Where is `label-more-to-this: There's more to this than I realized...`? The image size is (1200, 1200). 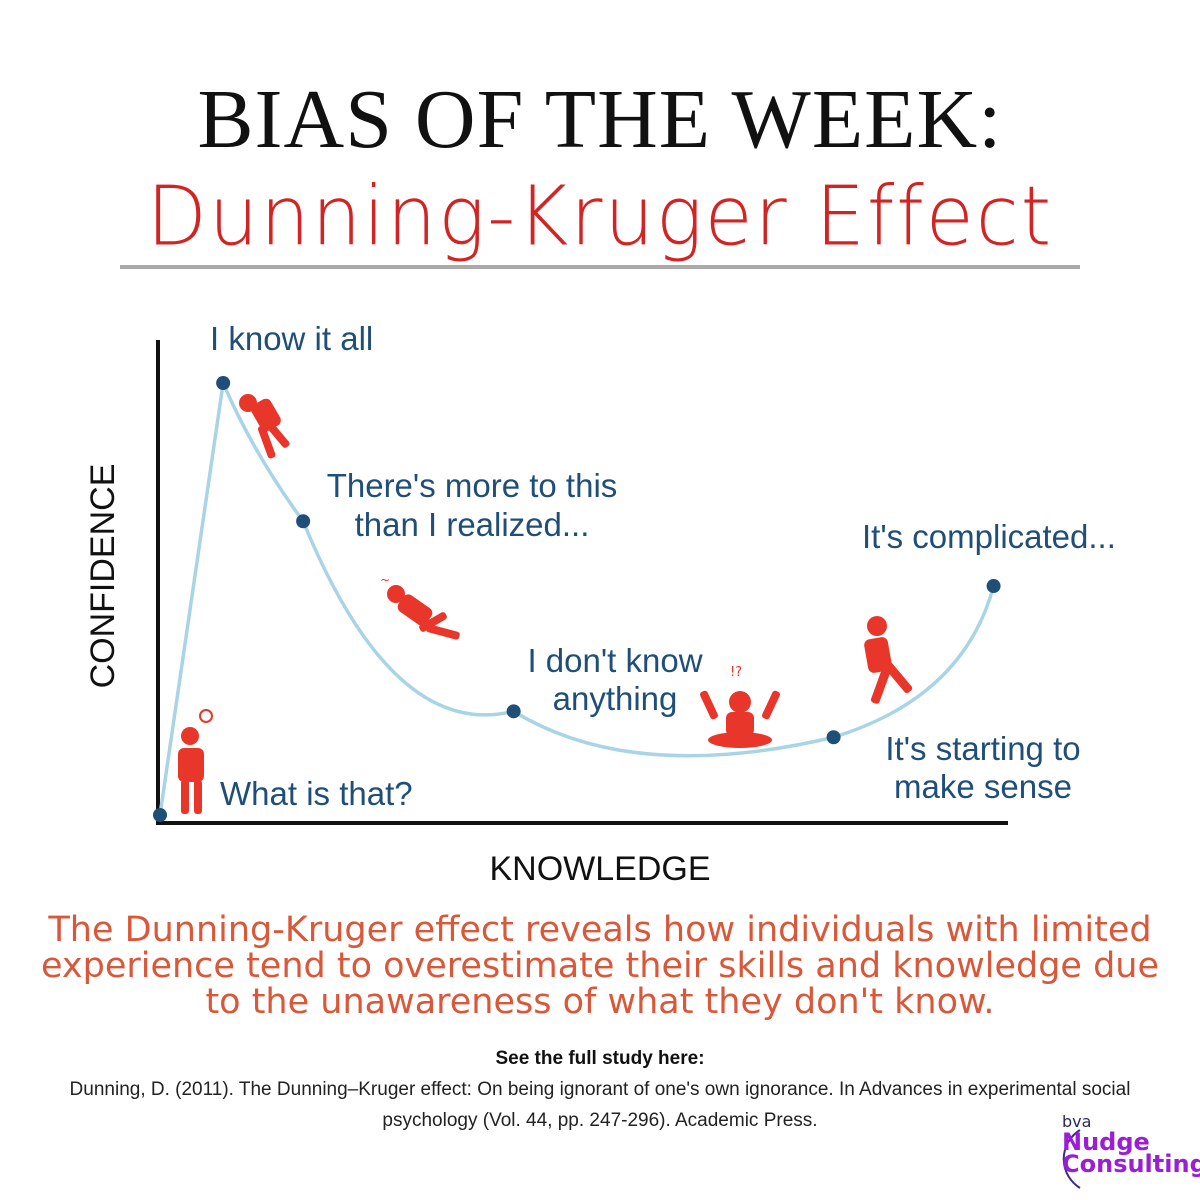 label-more-to-this: There's more to this than I realized... is located at coordinates (472, 505).